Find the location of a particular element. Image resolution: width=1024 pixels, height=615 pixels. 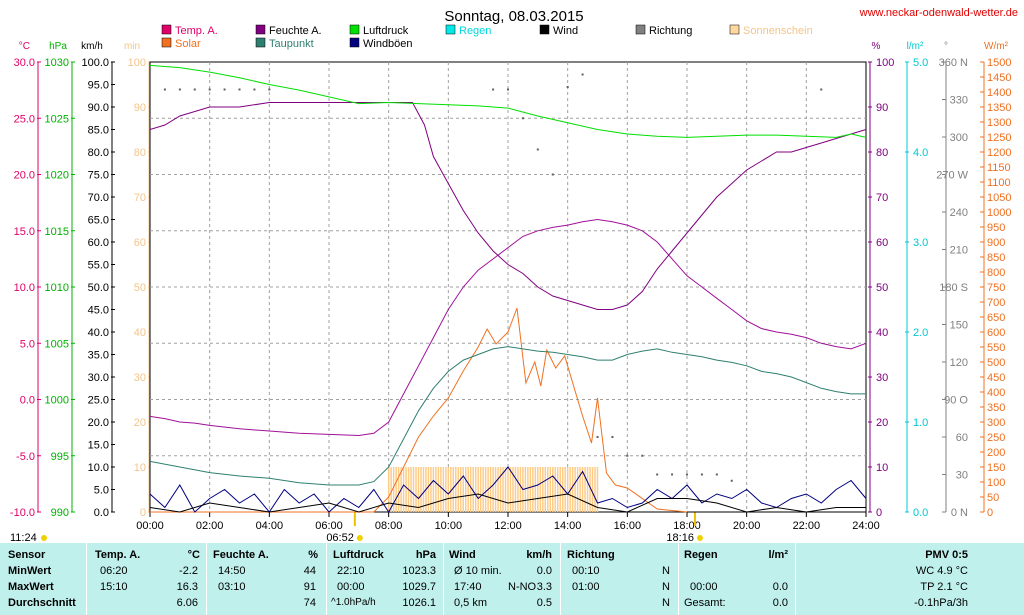

rain-max-time: 00:00 is located at coordinates (704, 587).